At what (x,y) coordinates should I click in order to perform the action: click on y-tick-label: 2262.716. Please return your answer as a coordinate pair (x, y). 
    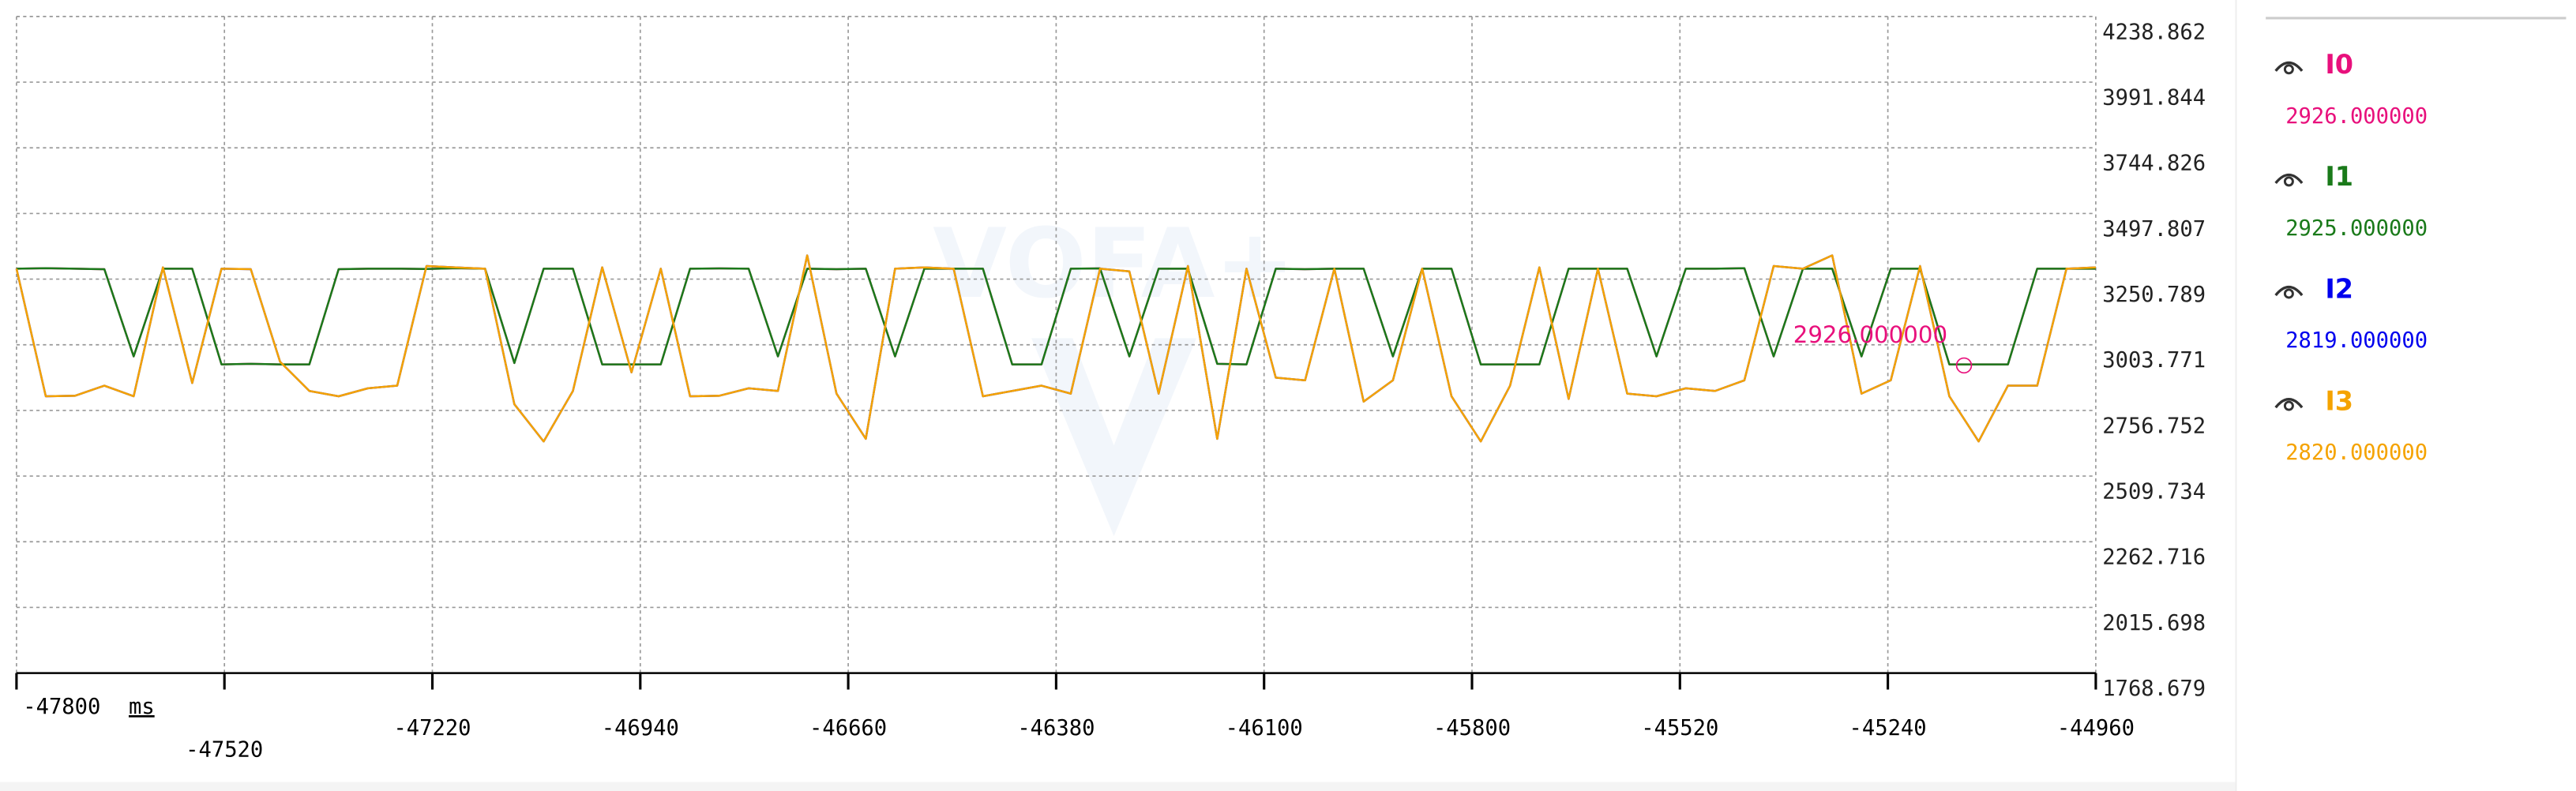
    Looking at the image, I should click on (2154, 557).